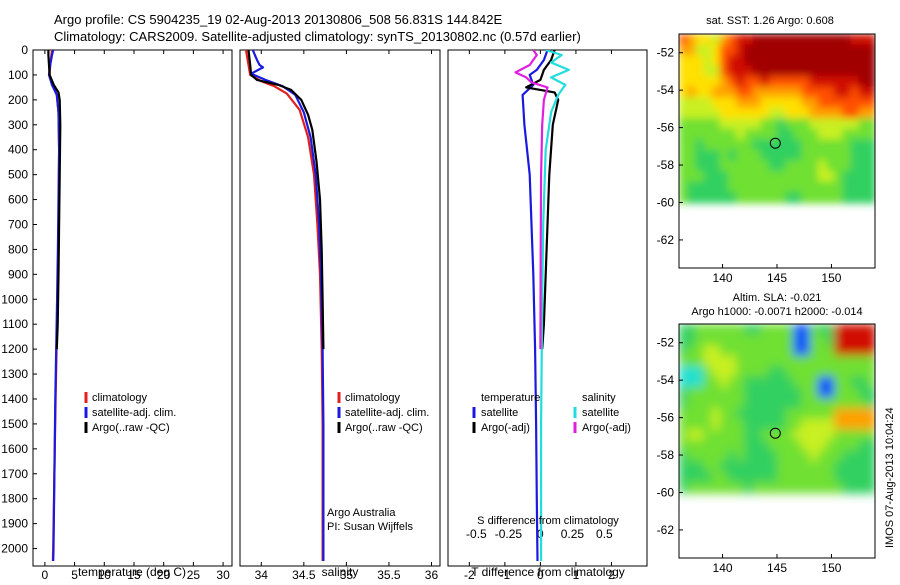 The width and height of the screenshot is (900, 585). What do you see at coordinates (666, 492) in the screenshot?
I see `map-y-tick-label: -60` at bounding box center [666, 492].